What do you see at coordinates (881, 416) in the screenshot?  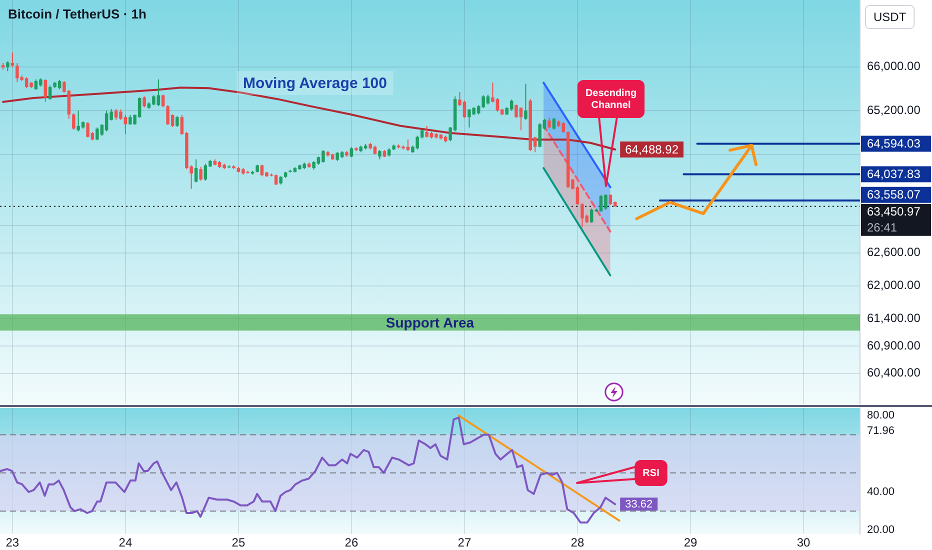 I see `y-tick-label: 80.00` at bounding box center [881, 416].